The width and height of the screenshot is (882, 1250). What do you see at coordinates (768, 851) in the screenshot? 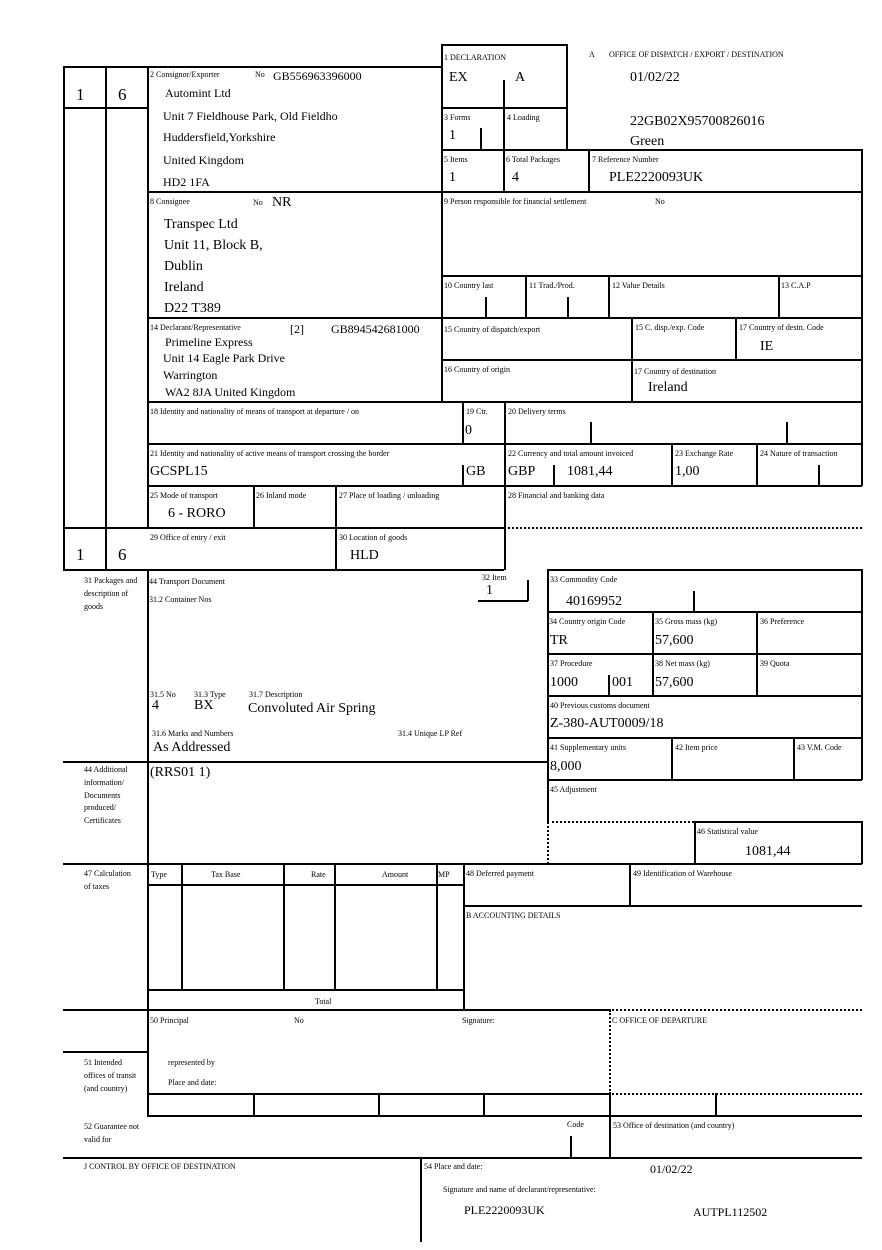
I see `statistical-value: 1081,44` at bounding box center [768, 851].